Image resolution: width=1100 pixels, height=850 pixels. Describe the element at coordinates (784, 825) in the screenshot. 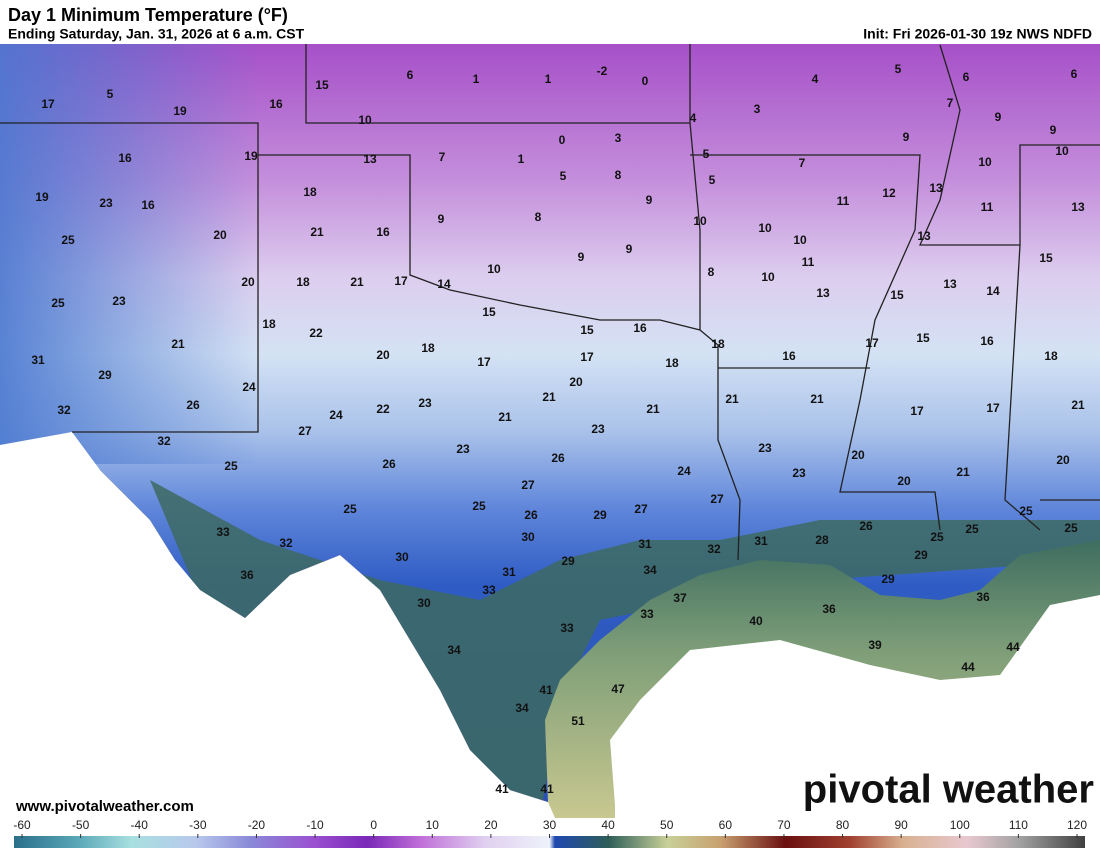

I see `colorbar-tick-label: 70` at that location.